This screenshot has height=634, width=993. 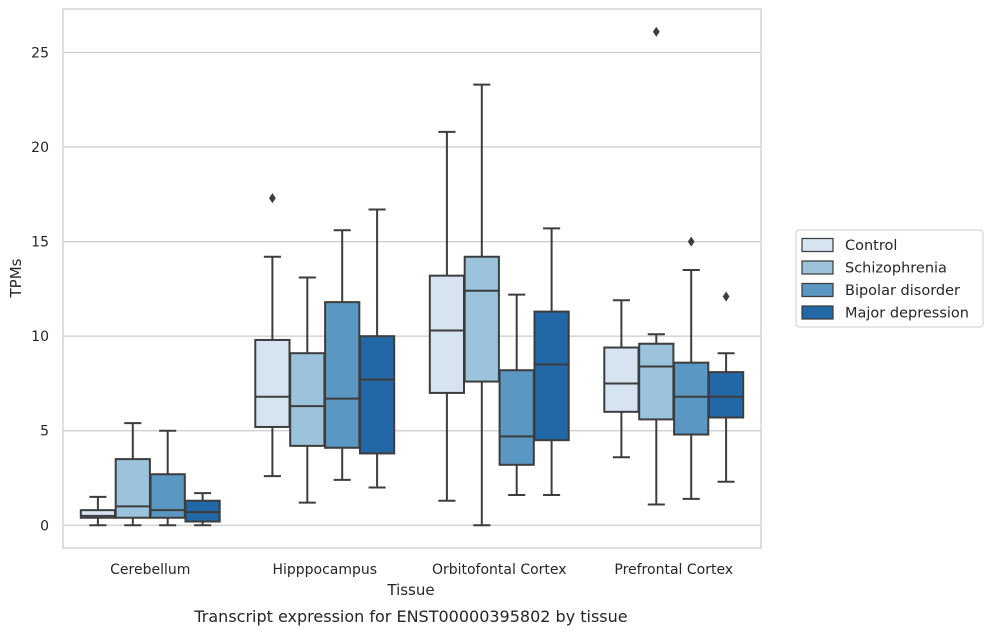 What do you see at coordinates (16, 278) in the screenshot?
I see `y-axis-label: TPMs` at bounding box center [16, 278].